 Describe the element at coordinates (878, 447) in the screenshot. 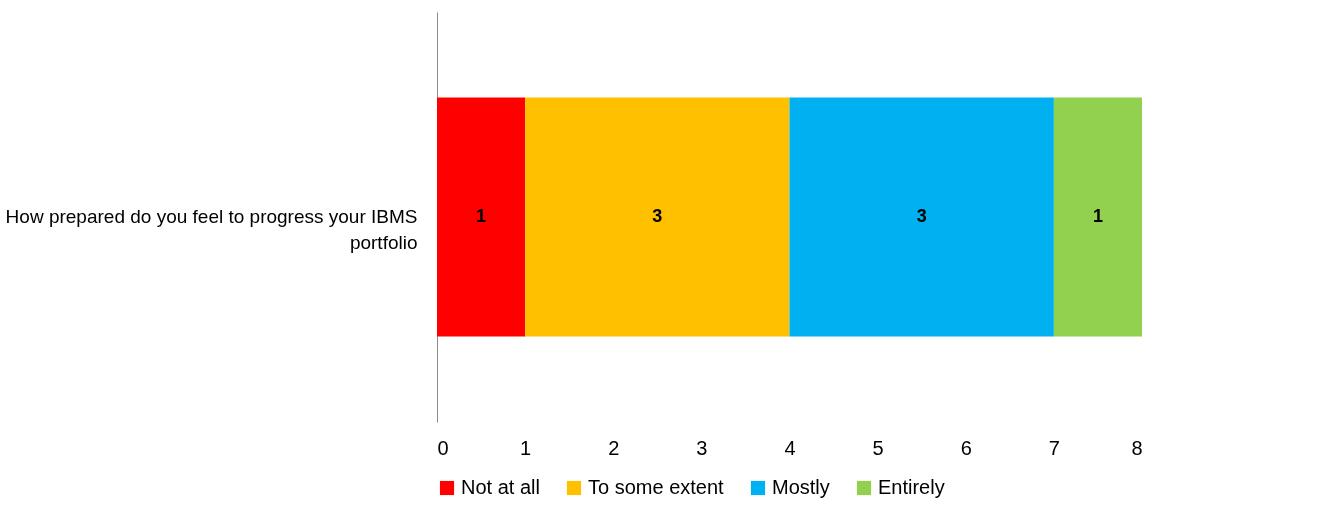

I see `x-tick-label: 5` at that location.